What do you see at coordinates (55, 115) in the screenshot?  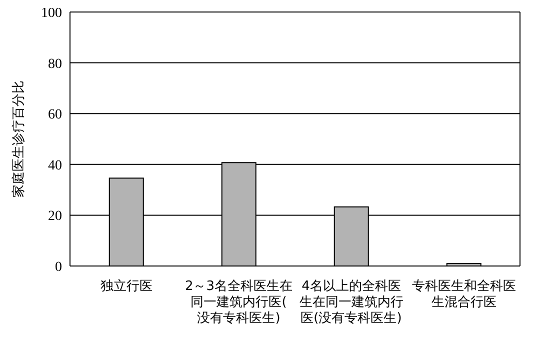 I see `y-tick-label: 60` at bounding box center [55, 115].